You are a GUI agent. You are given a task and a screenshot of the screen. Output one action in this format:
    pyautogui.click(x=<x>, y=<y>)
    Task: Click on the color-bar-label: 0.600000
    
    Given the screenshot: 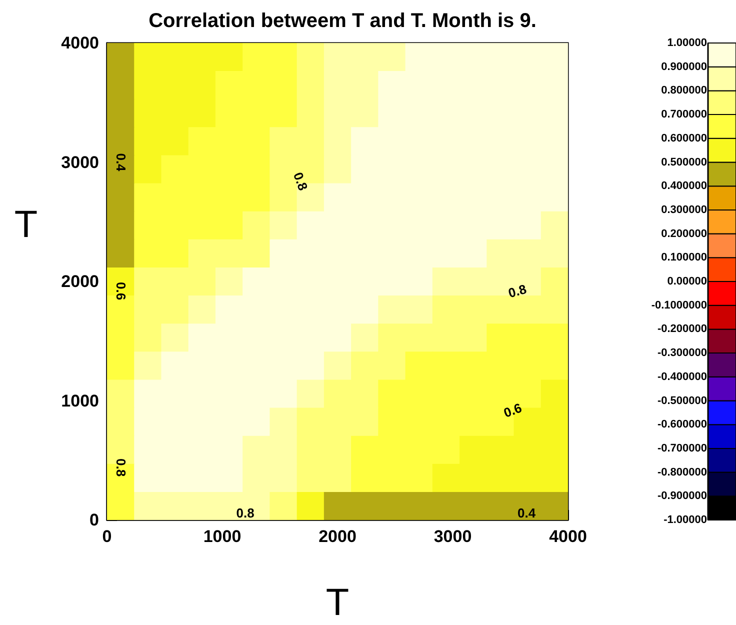 What is the action you would take?
    pyautogui.click(x=684, y=138)
    